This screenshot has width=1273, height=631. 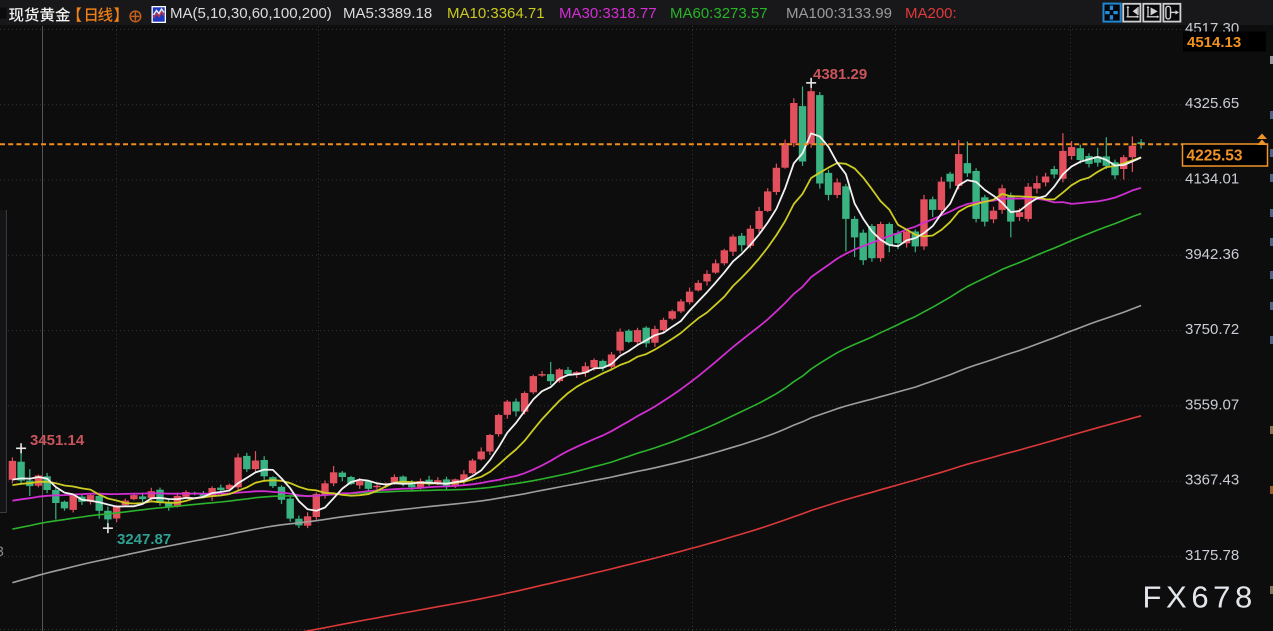 What do you see at coordinates (57, 440) in the screenshot?
I see `svg-text: 3451.14` at bounding box center [57, 440].